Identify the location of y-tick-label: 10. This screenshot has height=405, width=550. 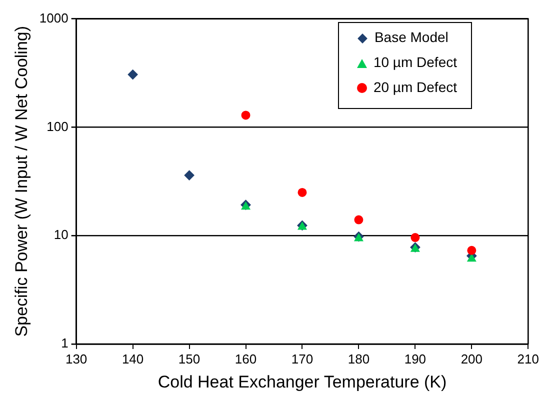
(61, 234).